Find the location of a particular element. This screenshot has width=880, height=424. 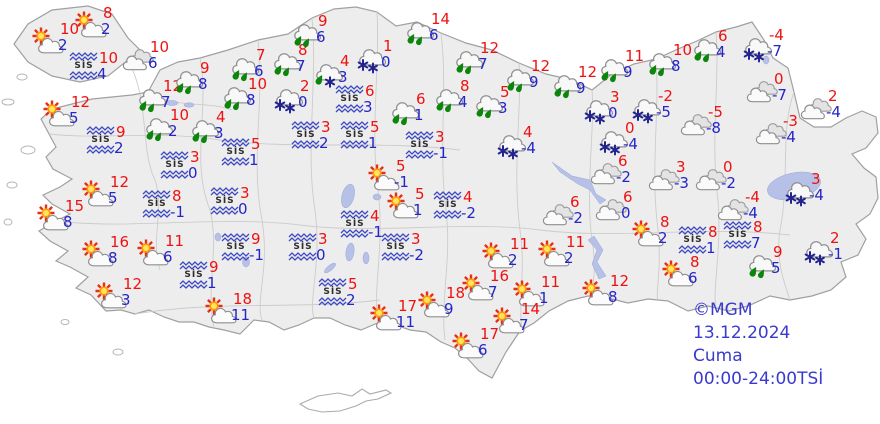

watermark: ©MGM 13.12.2024 Cuma 00:00-24:00TSİ is located at coordinates (758, 345).